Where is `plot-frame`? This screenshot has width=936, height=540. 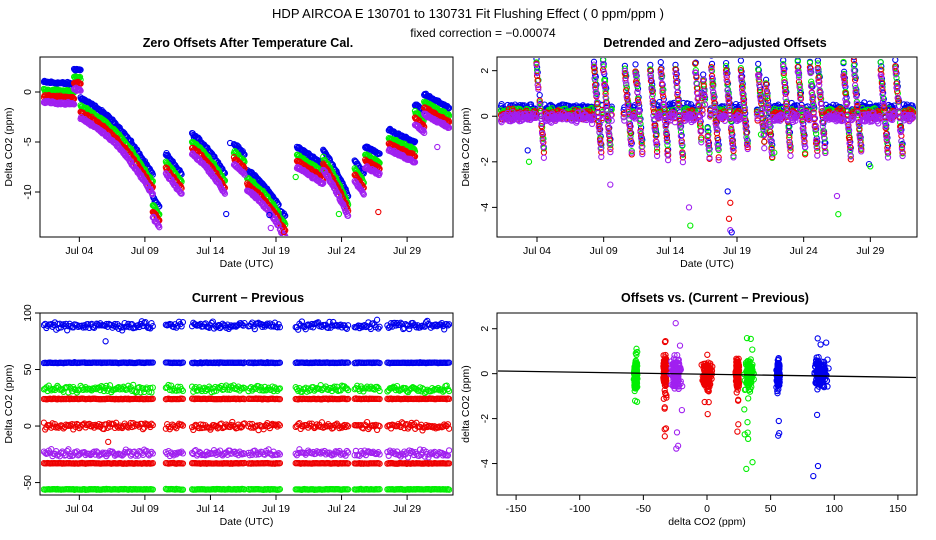
plot-frame is located at coordinates (246, 147).